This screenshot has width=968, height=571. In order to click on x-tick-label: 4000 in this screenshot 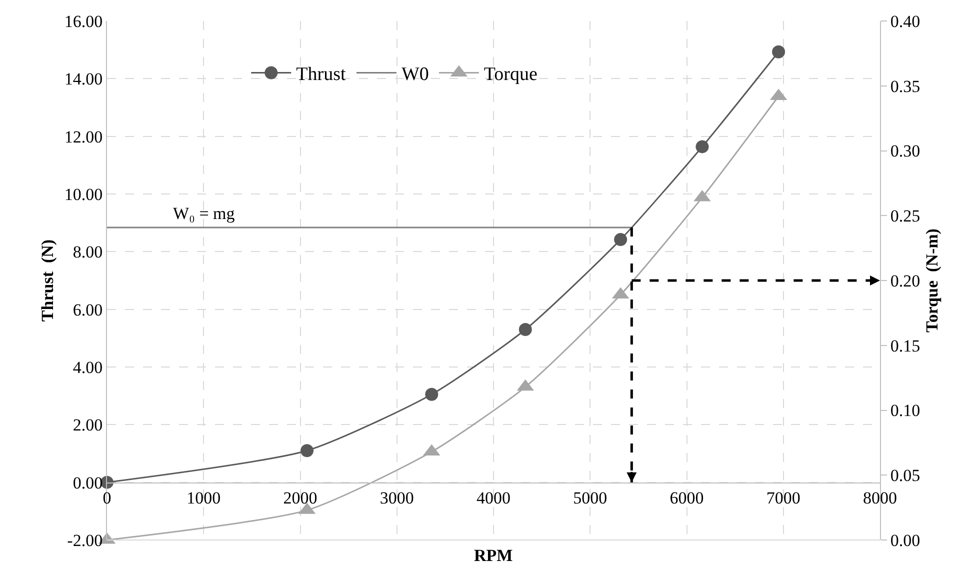, I will do `click(493, 498)`.